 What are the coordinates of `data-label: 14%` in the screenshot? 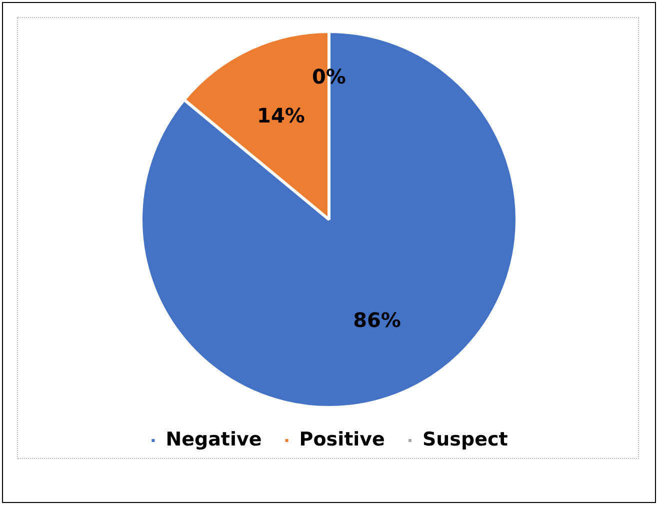 It's located at (281, 116).